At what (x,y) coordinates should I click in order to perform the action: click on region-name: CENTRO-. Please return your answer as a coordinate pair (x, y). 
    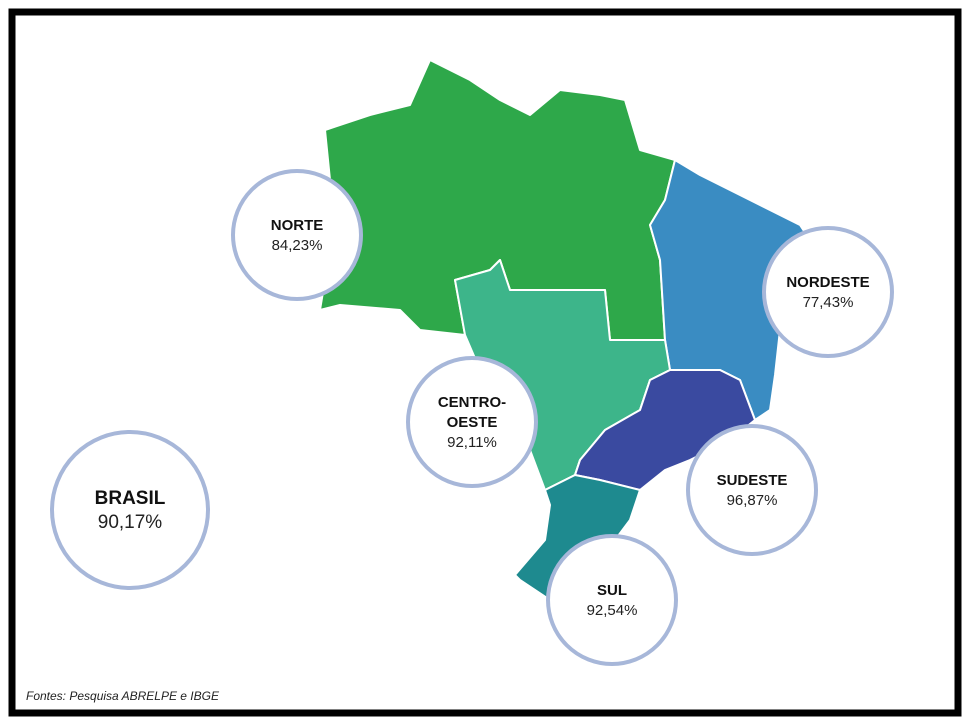
    Looking at the image, I should click on (472, 402).